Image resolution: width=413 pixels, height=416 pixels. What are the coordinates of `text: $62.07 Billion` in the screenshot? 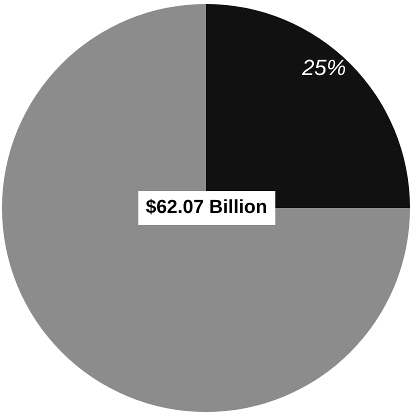 It's located at (207, 208).